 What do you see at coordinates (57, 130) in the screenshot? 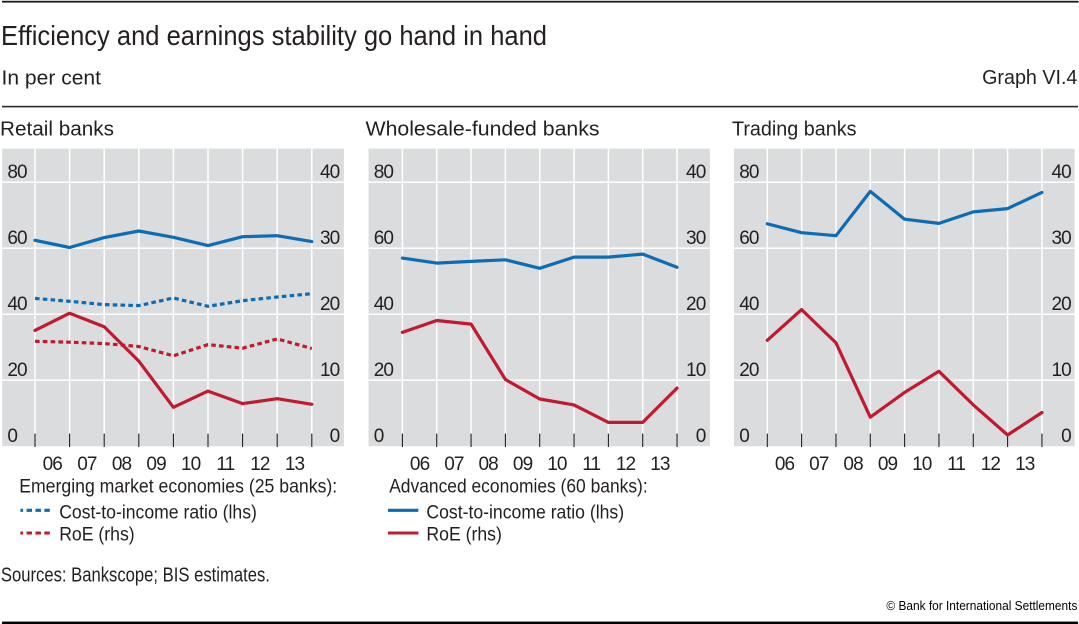
I see `svg-text: Retail banks` at bounding box center [57, 130].